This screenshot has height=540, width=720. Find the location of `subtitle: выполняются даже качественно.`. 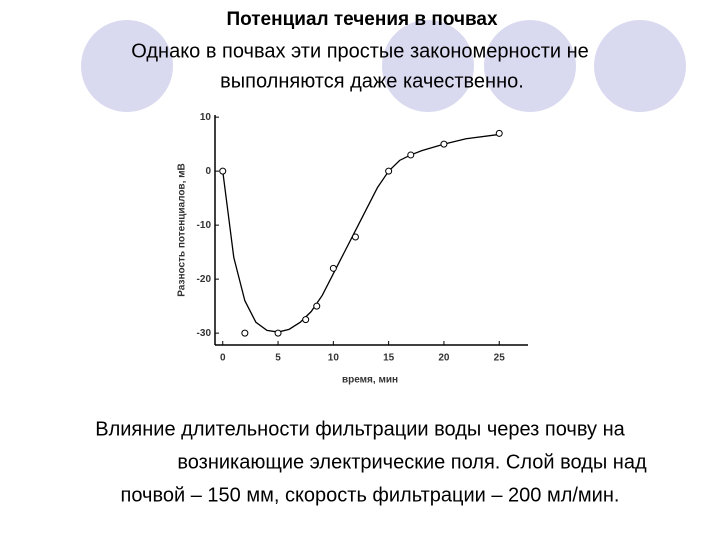

subtitle: выполняются даже качественно. is located at coordinates (372, 81).